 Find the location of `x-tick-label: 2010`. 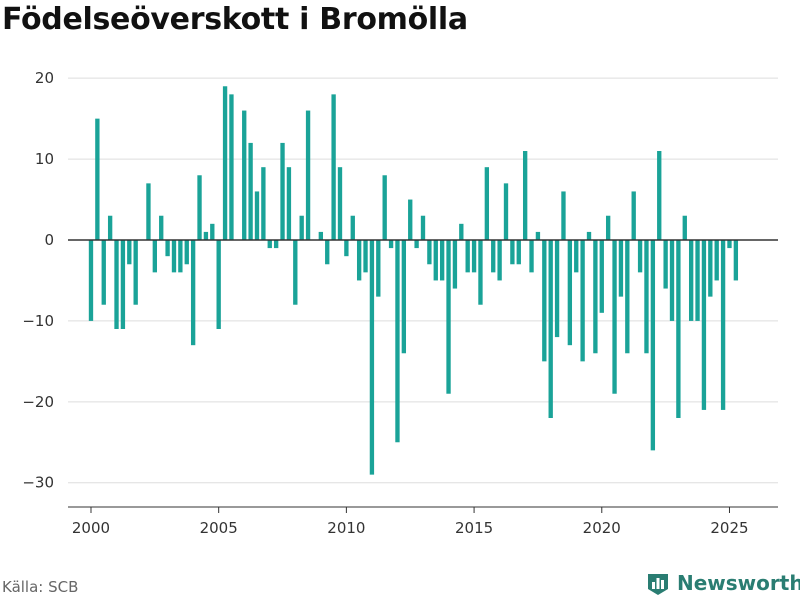

x-tick-label: 2010 is located at coordinates (346, 528).